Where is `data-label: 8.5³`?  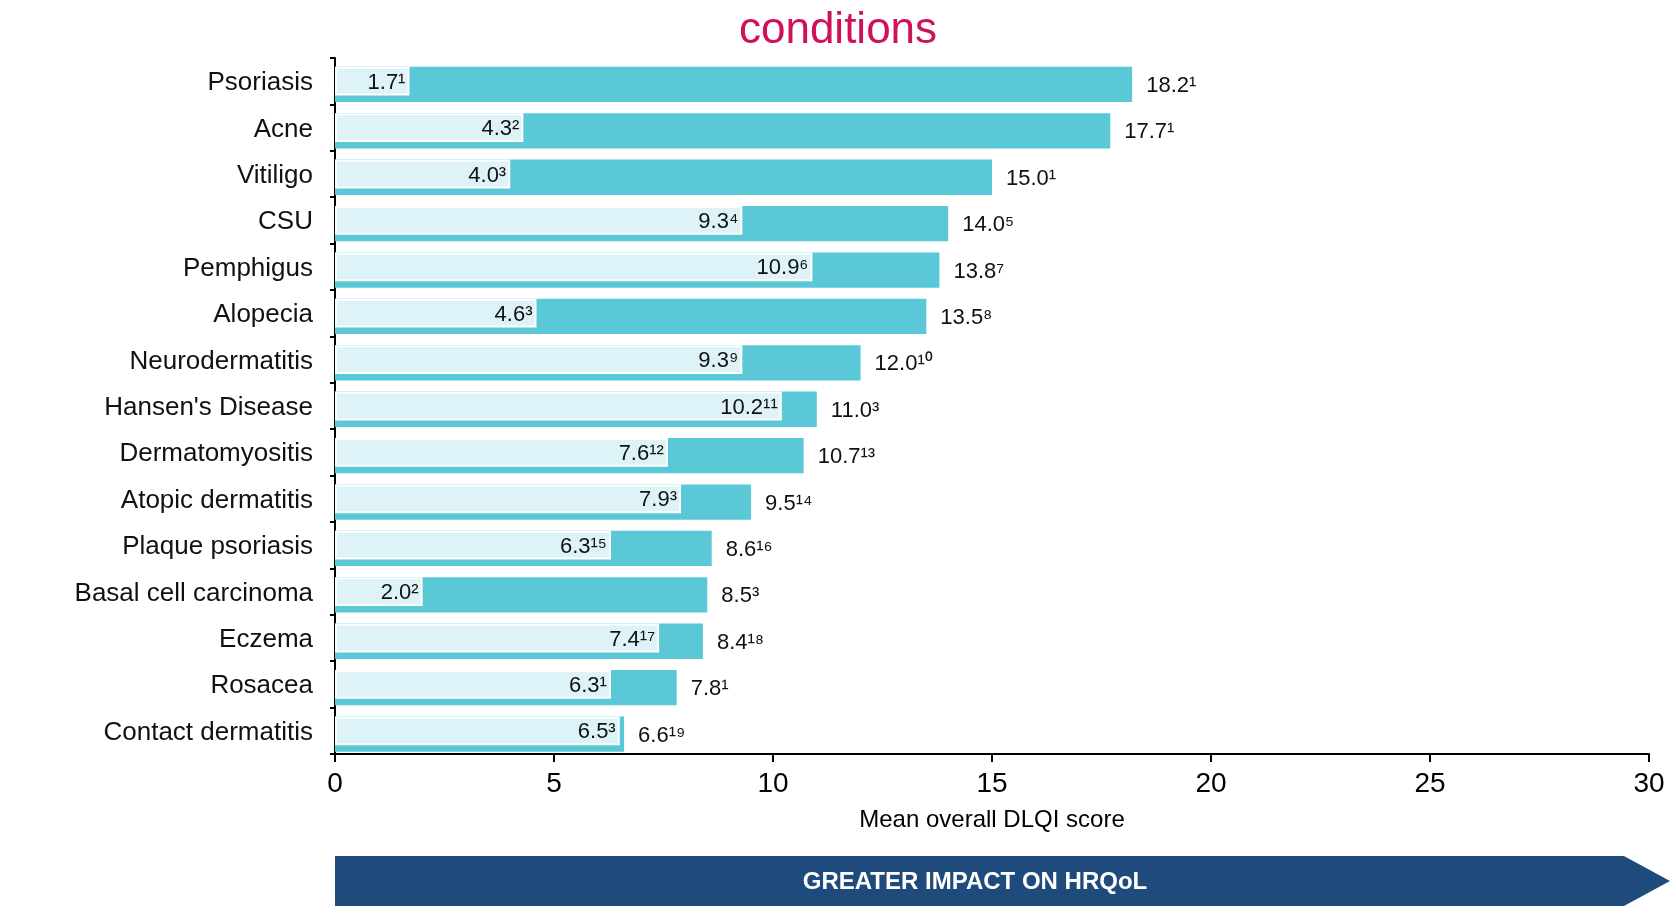 data-label: 8.5³ is located at coordinates (740, 595).